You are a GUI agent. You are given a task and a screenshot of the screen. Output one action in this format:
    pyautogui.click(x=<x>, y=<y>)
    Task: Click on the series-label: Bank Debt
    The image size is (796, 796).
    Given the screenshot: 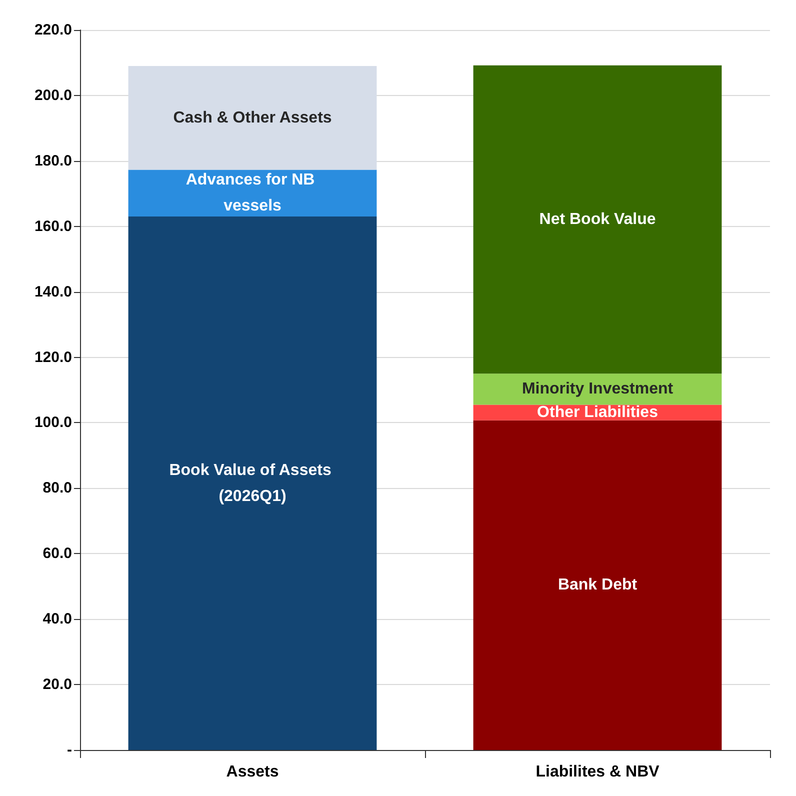 What is the action you would take?
    pyautogui.click(x=598, y=585)
    